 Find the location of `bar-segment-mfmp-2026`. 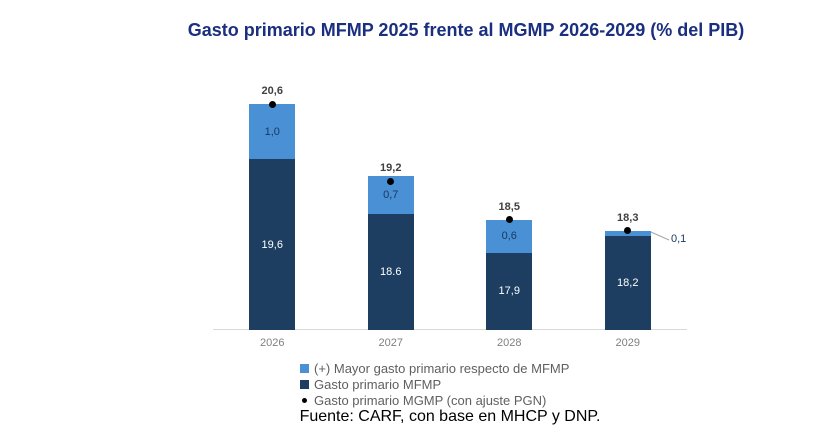

bar-segment-mfmp-2026 is located at coordinates (272, 244).